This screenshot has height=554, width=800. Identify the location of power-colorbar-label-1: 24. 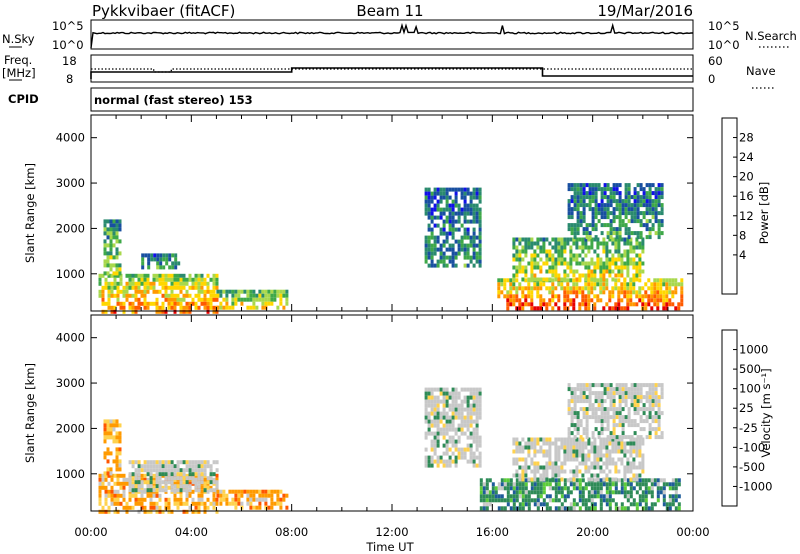
(746, 157).